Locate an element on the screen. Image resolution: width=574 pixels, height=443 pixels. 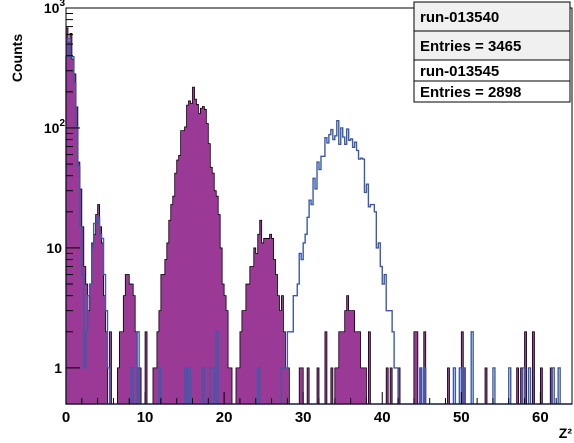
x-tick-label: 50 is located at coordinates (461, 417).